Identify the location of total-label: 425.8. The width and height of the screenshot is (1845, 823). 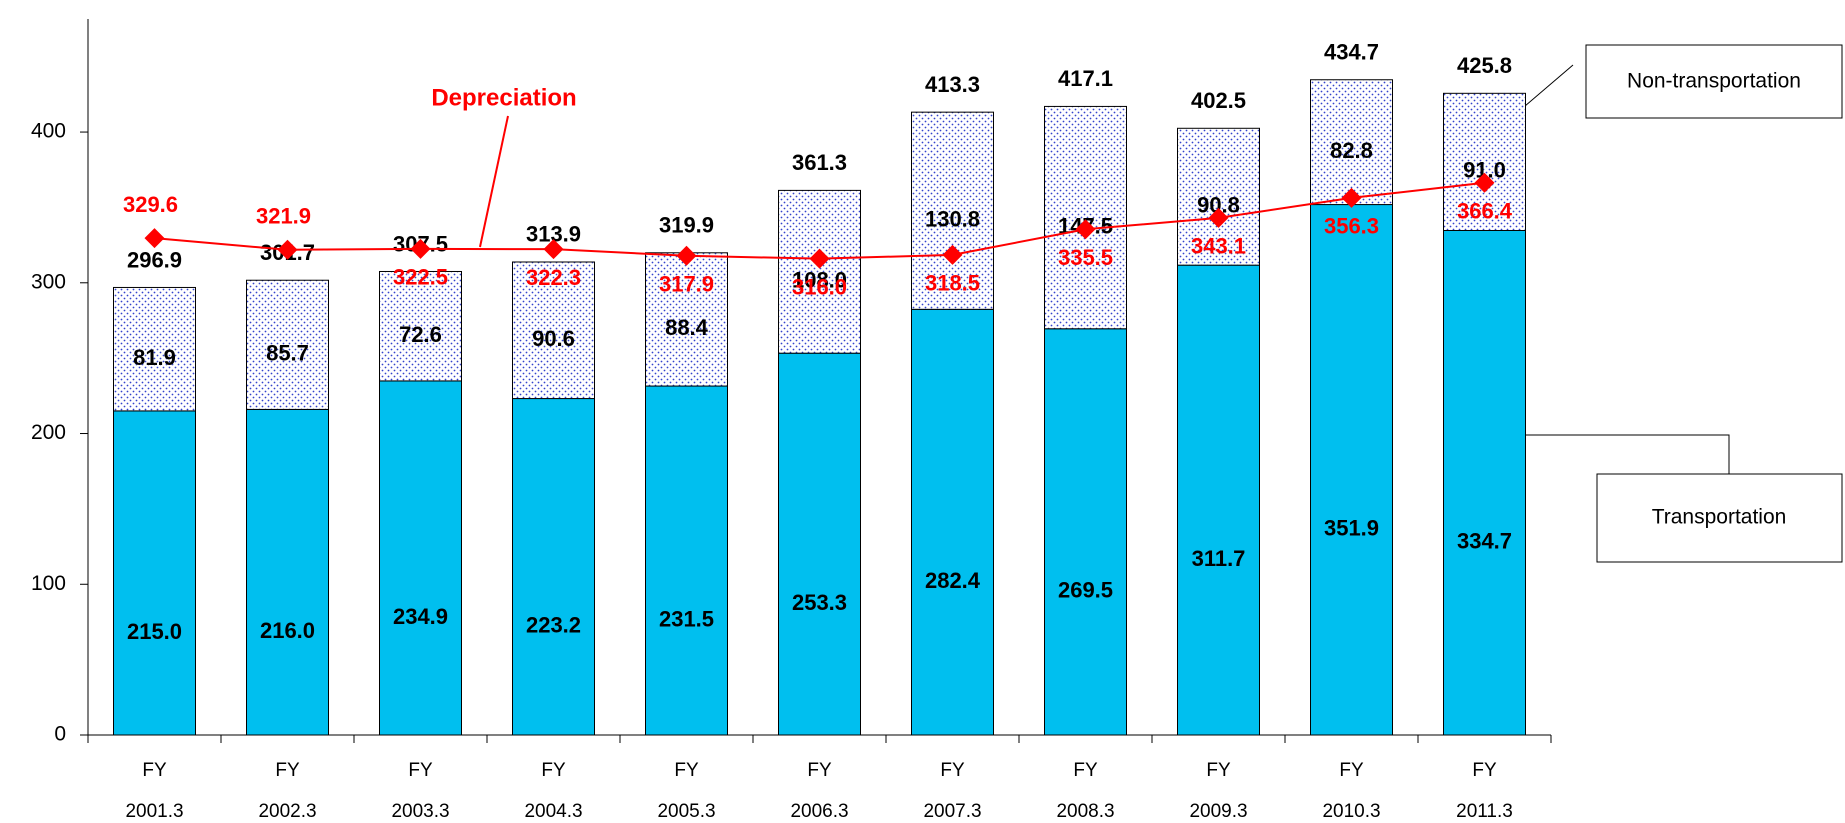
(1484, 65).